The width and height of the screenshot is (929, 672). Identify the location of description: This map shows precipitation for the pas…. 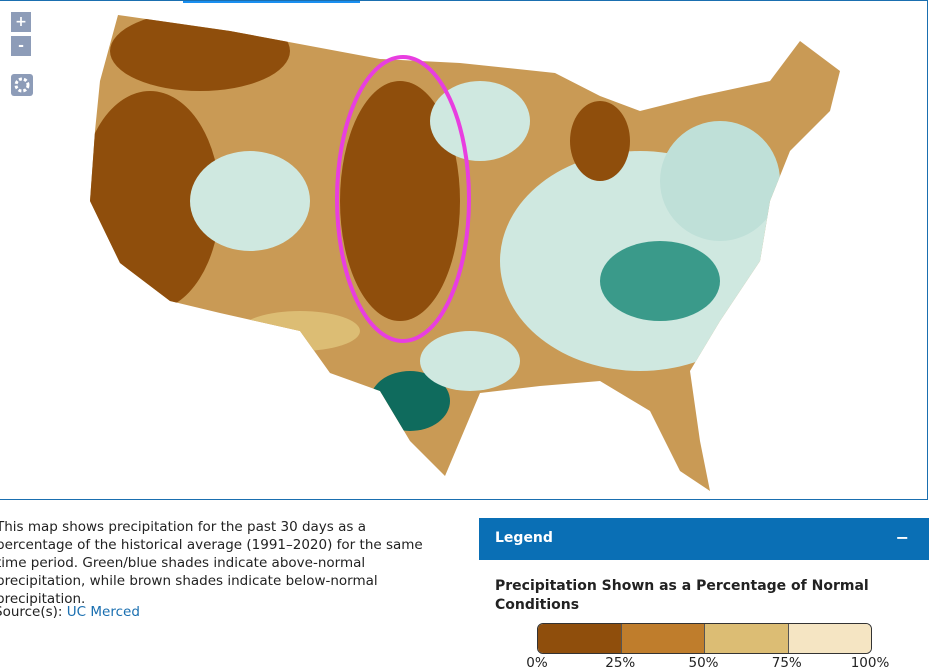
(211, 563).